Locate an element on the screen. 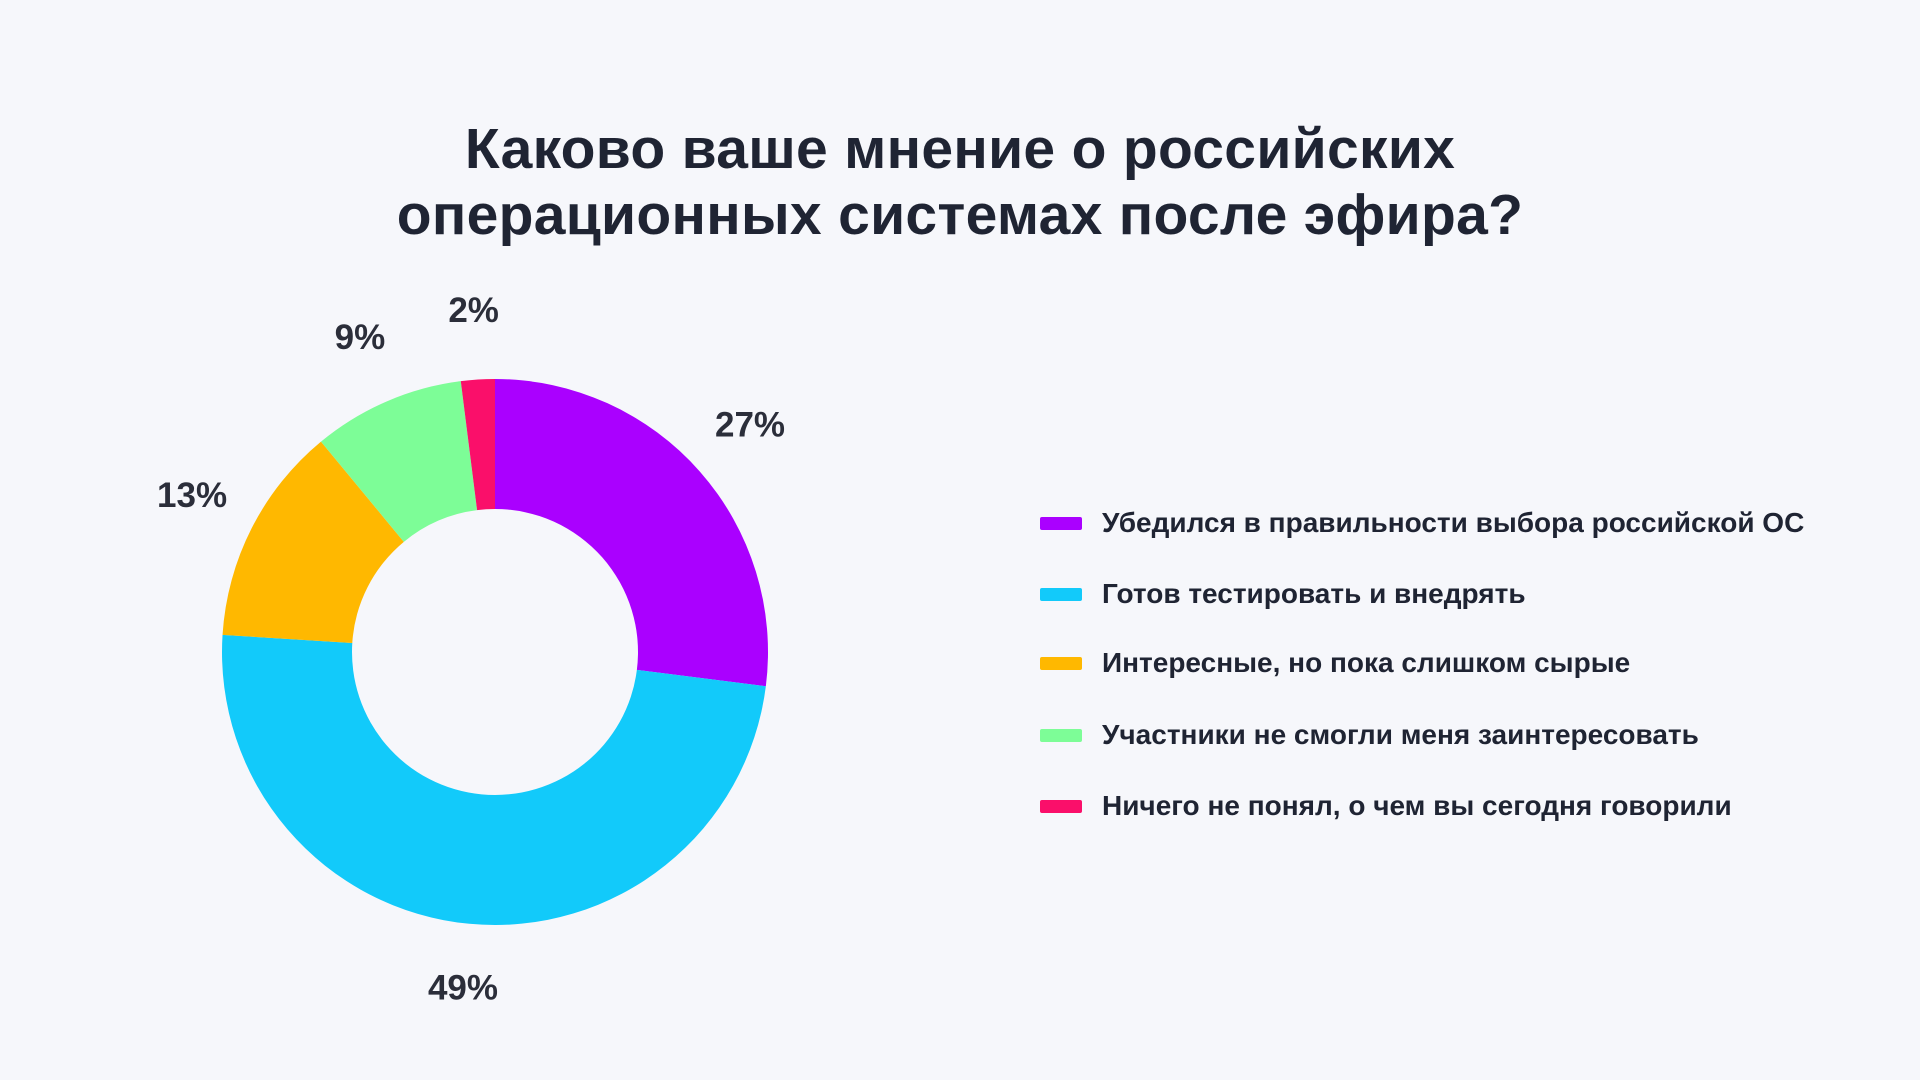 The image size is (1920, 1080). slice-value-label: 2% is located at coordinates (473, 310).